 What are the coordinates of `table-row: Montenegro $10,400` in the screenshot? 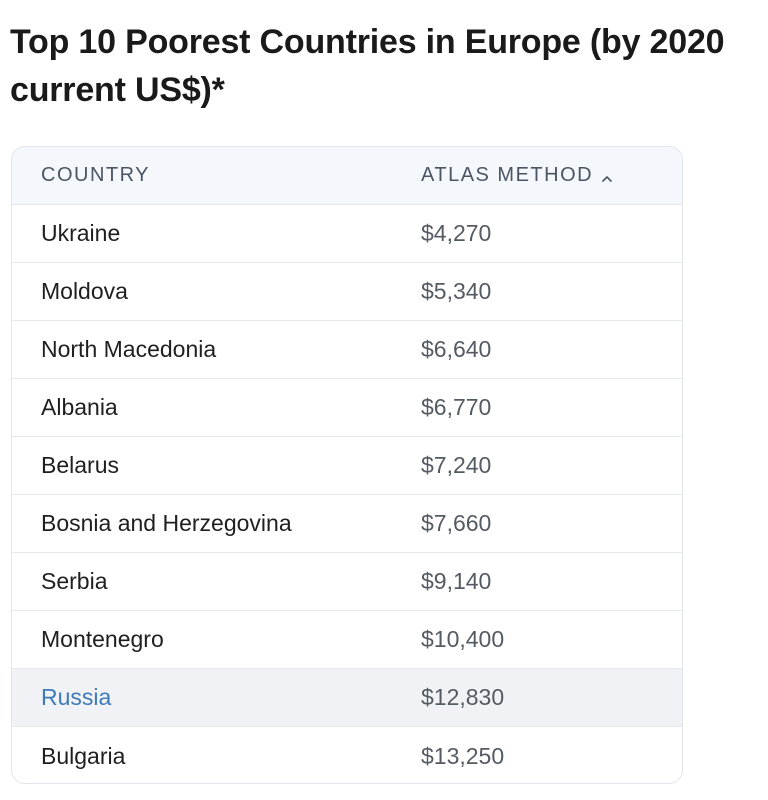 It's located at (347, 640).